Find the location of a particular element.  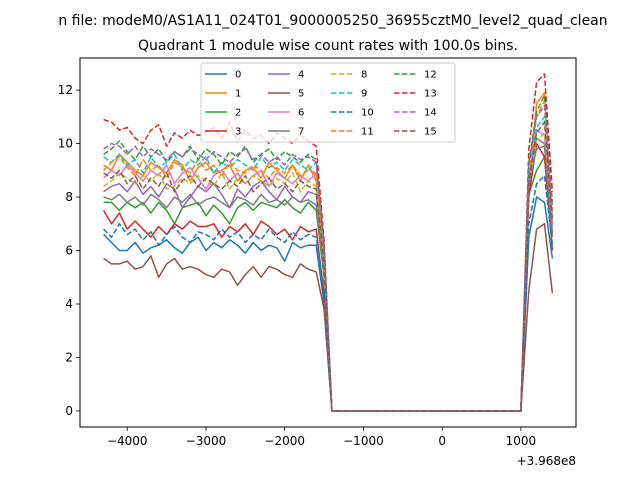

legend-label-4: 4 is located at coordinates (301, 75).